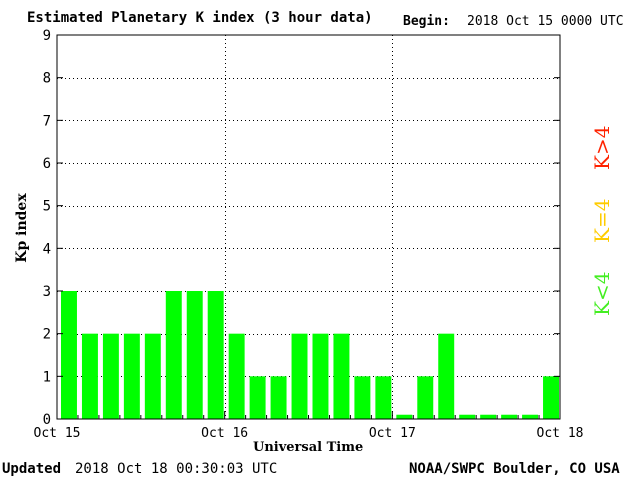  What do you see at coordinates (32, 469) in the screenshot?
I see `updated-label: Updated` at bounding box center [32, 469].